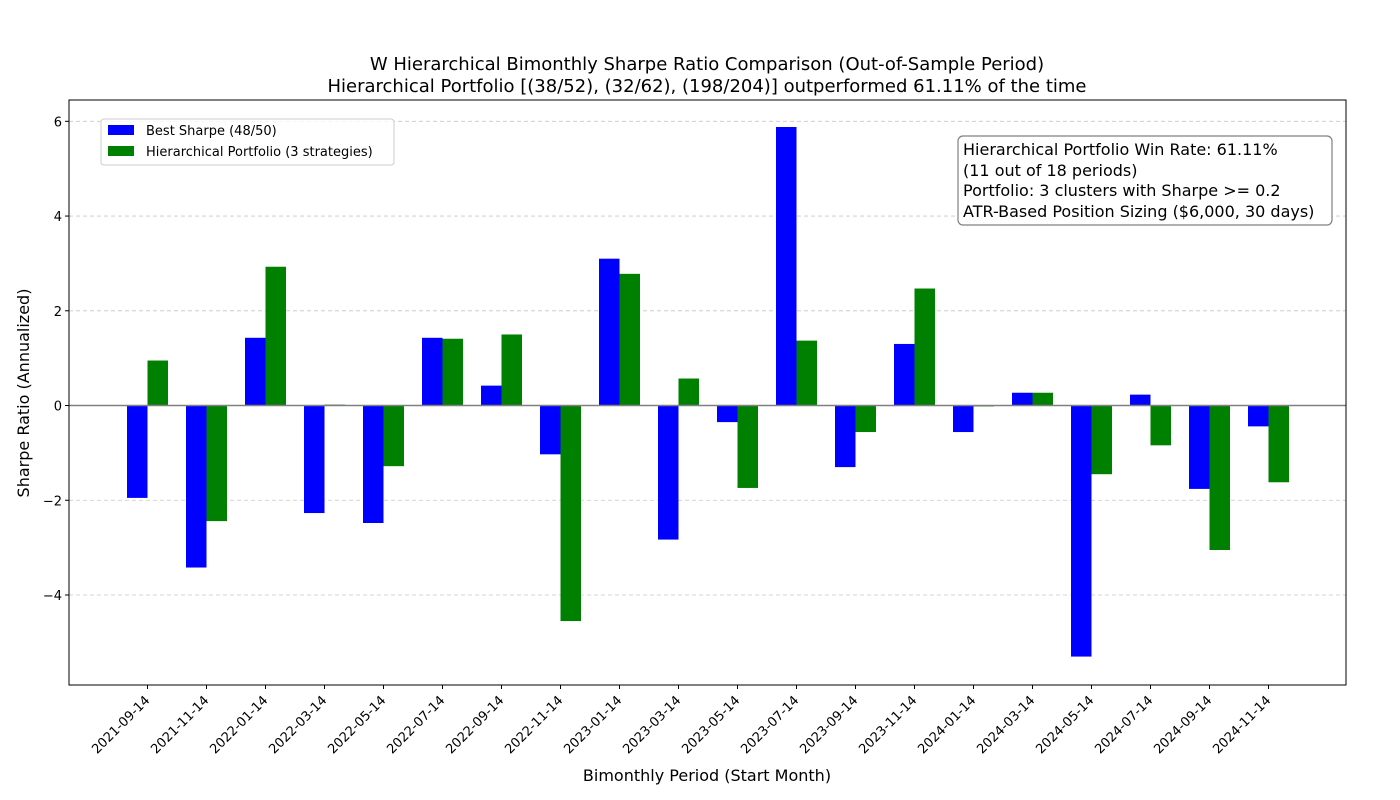 This screenshot has width=1400, height=800. Describe the element at coordinates (52, 501) in the screenshot. I see `y-tick-label: −2` at that location.